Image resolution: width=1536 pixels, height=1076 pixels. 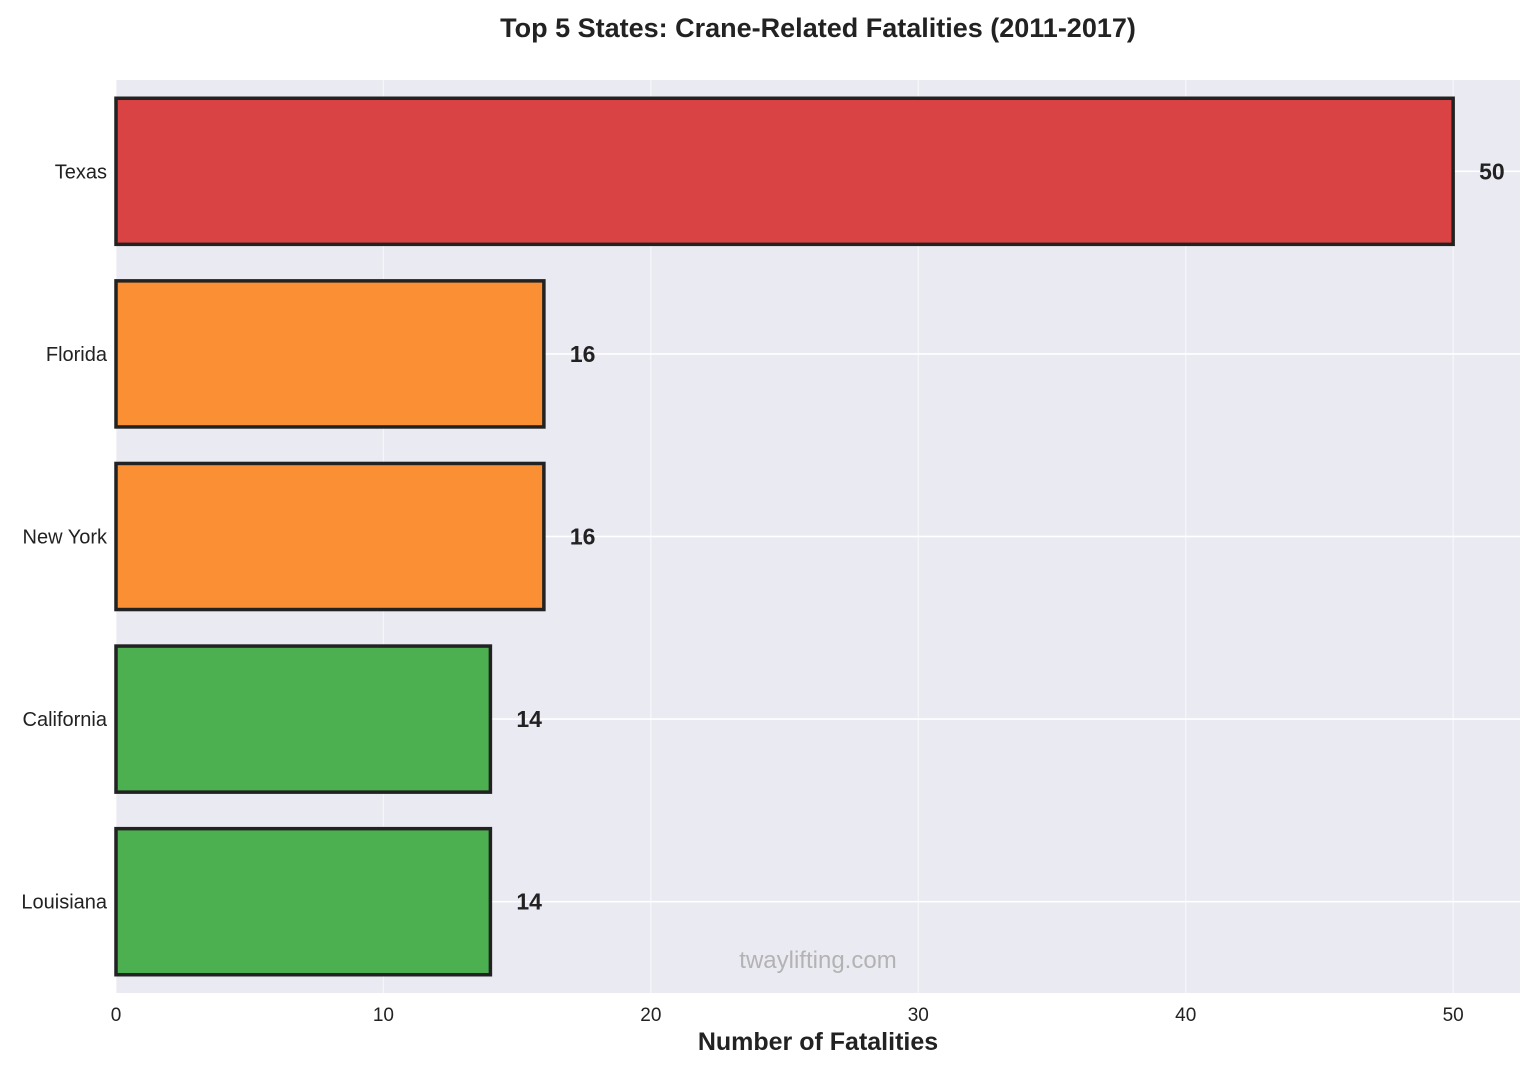 What do you see at coordinates (303, 901) in the screenshot?
I see `bar-louisiana` at bounding box center [303, 901].